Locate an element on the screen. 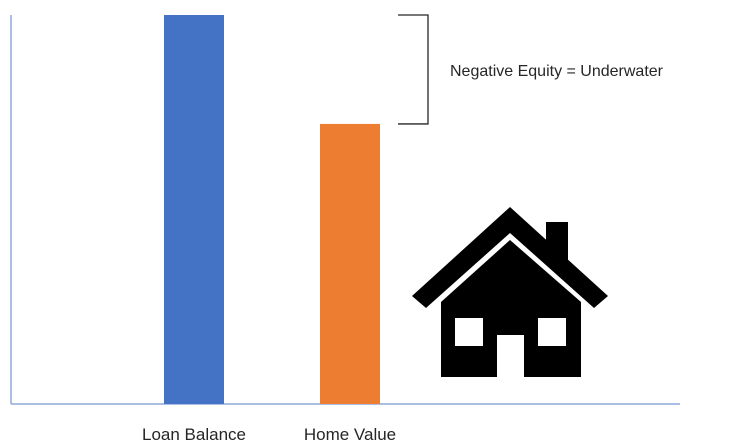  bar-home-value is located at coordinates (350, 264).